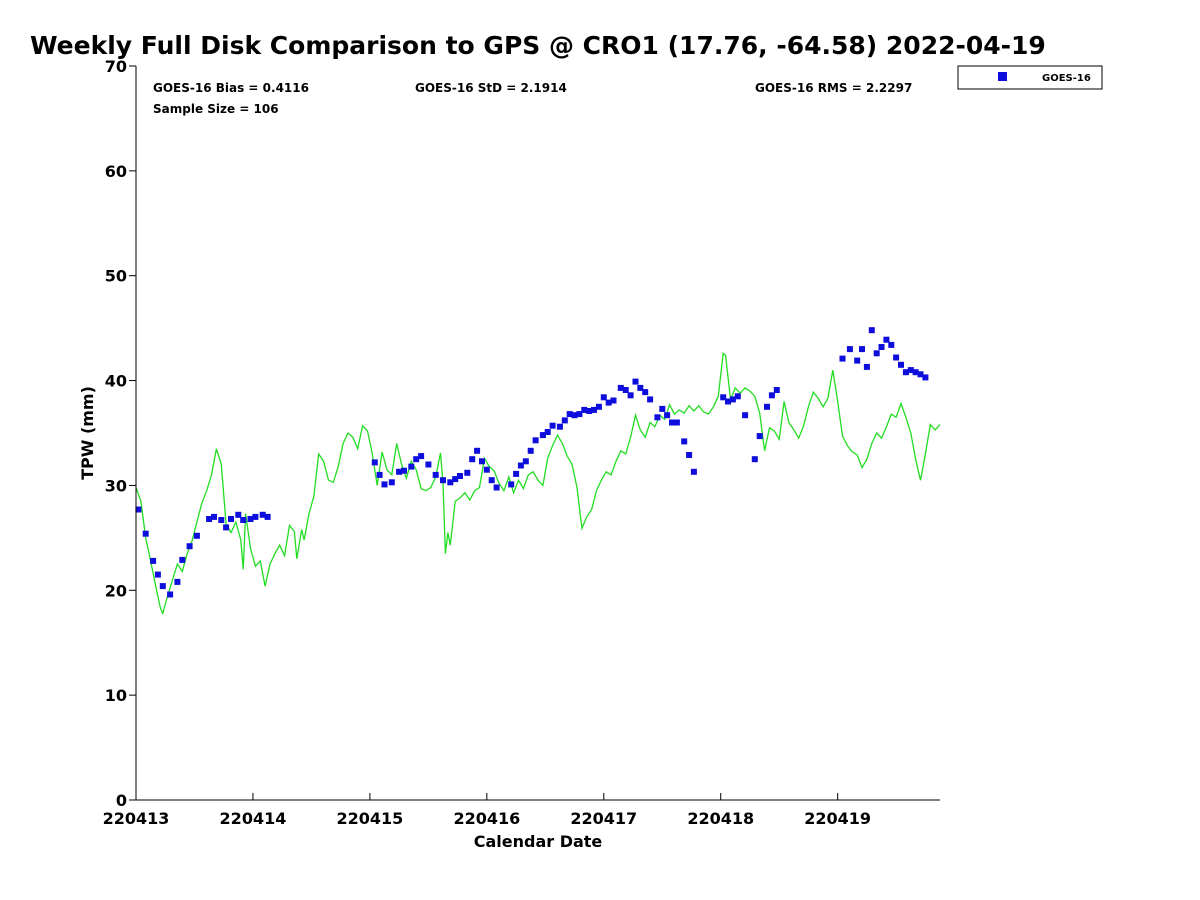  I want to click on x-axis-label: Calendar Date, so click(538, 841).